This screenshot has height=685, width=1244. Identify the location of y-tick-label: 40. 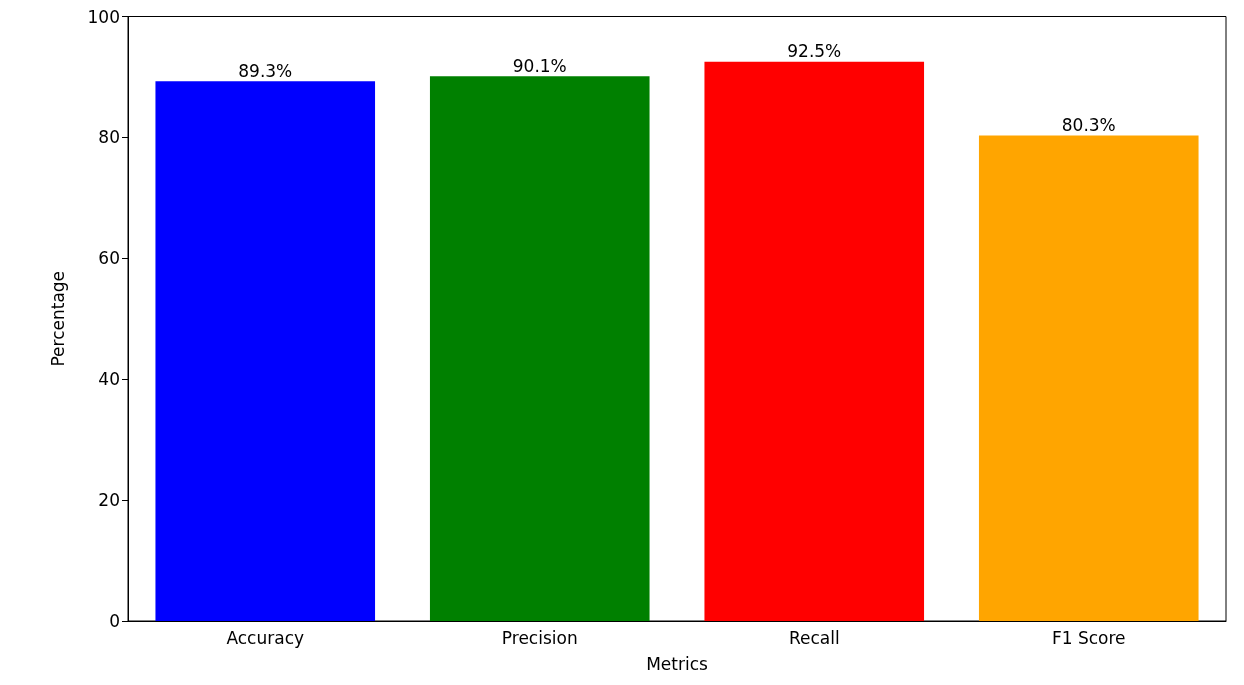
(109, 379).